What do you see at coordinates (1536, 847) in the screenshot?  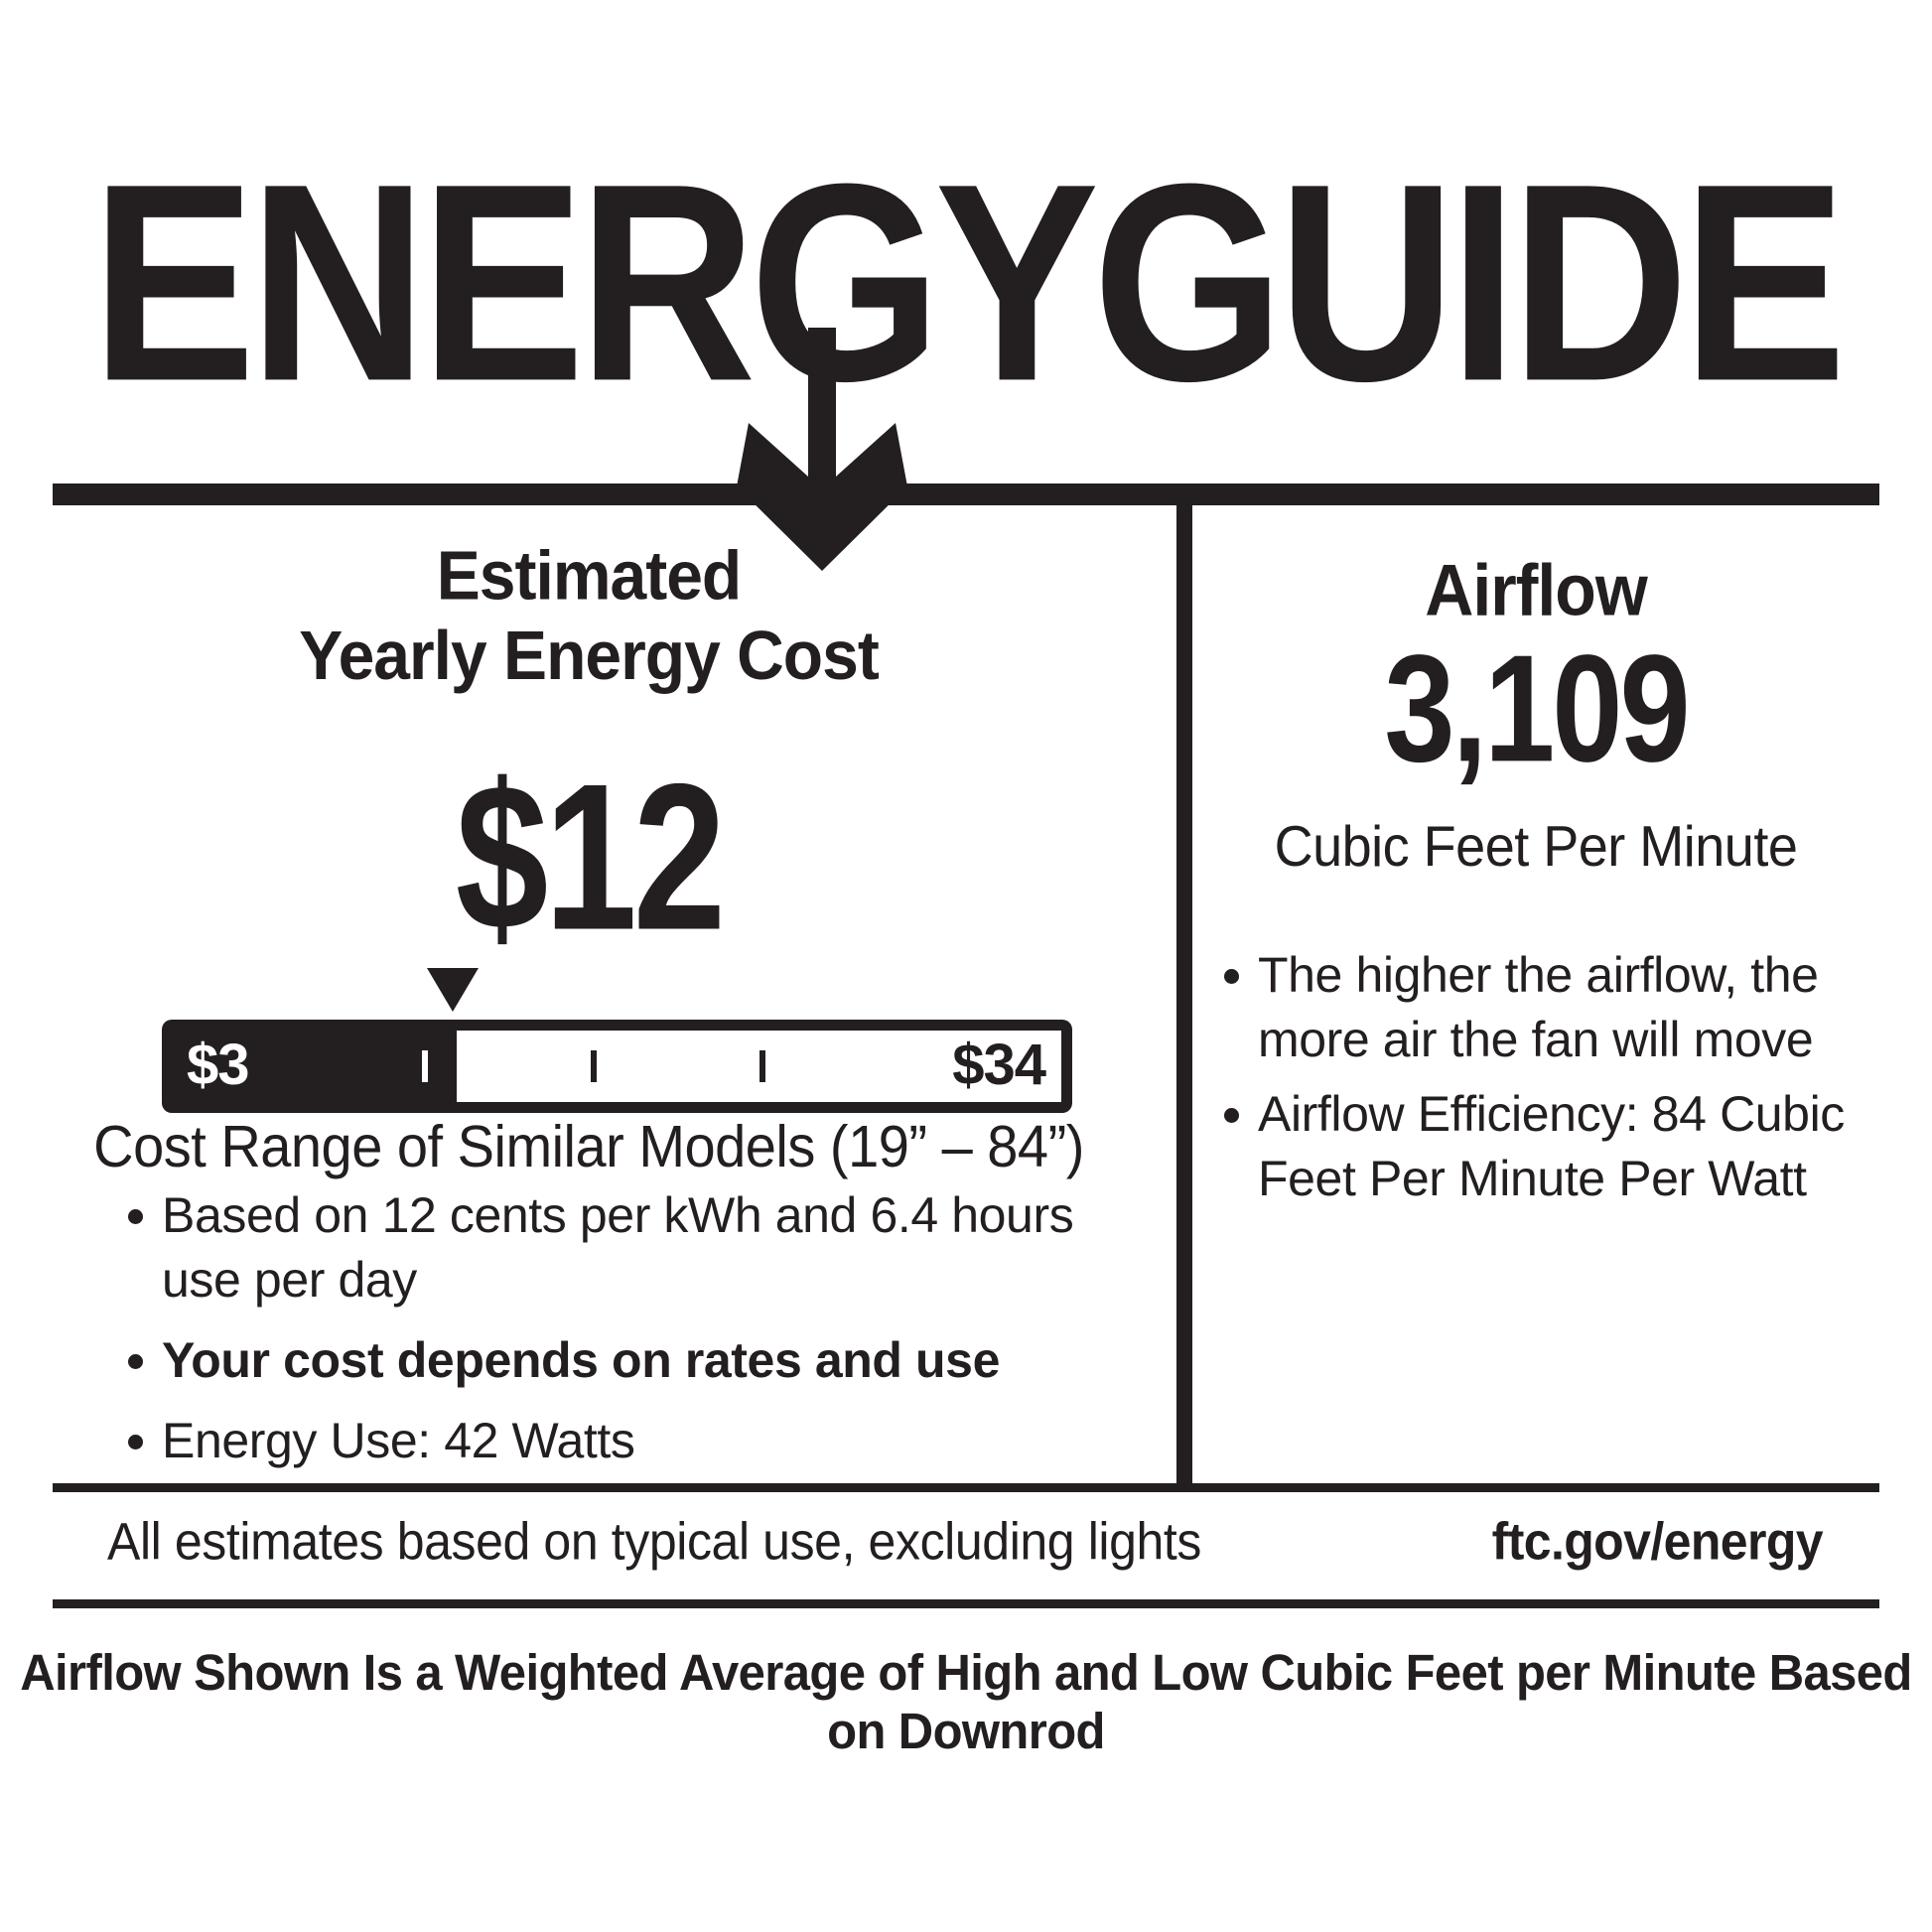 I see `airflow-units-label: Cubic Feet Per Minute` at bounding box center [1536, 847].